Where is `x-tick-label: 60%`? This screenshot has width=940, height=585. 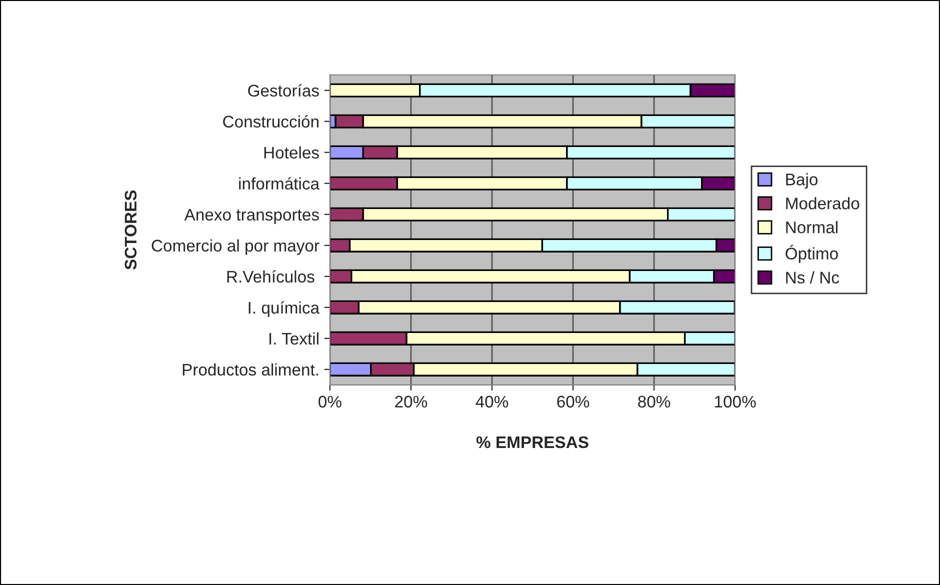
x-tick-label: 60% is located at coordinates (573, 402).